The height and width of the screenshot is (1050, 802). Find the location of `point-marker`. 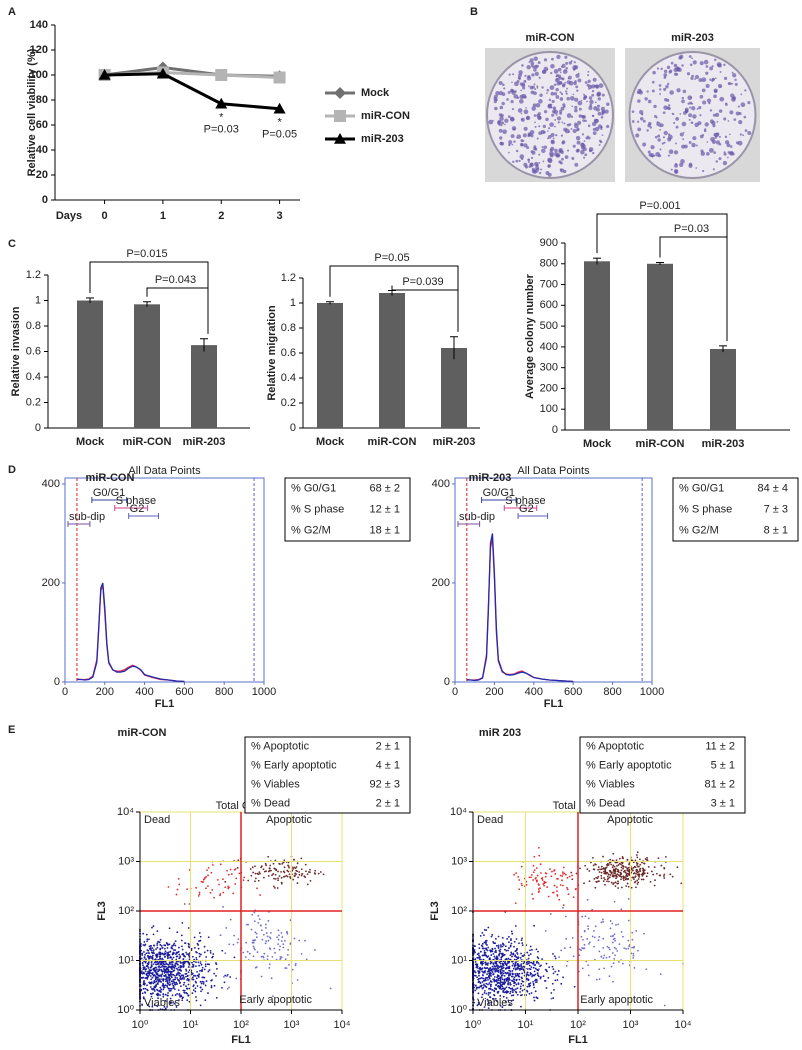

point-marker is located at coordinates (340, 116).